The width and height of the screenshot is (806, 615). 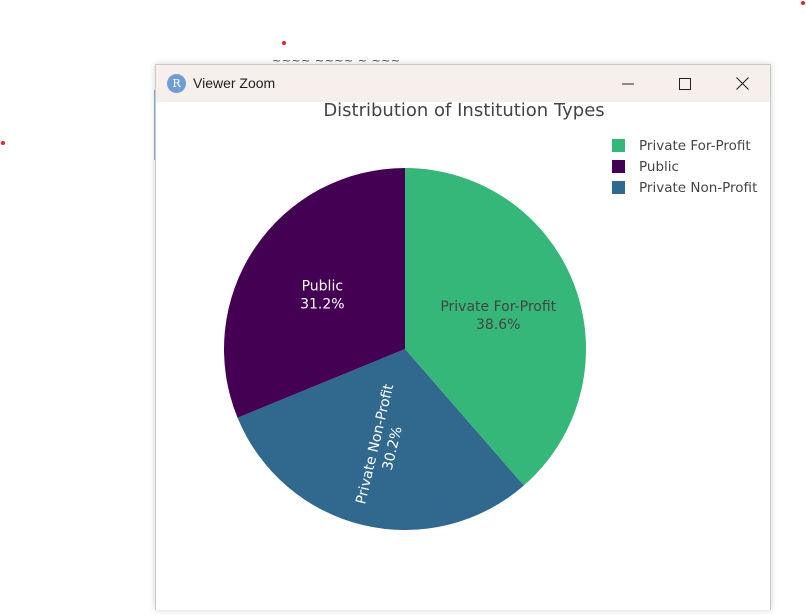 I want to click on close-button, so click(x=742, y=83).